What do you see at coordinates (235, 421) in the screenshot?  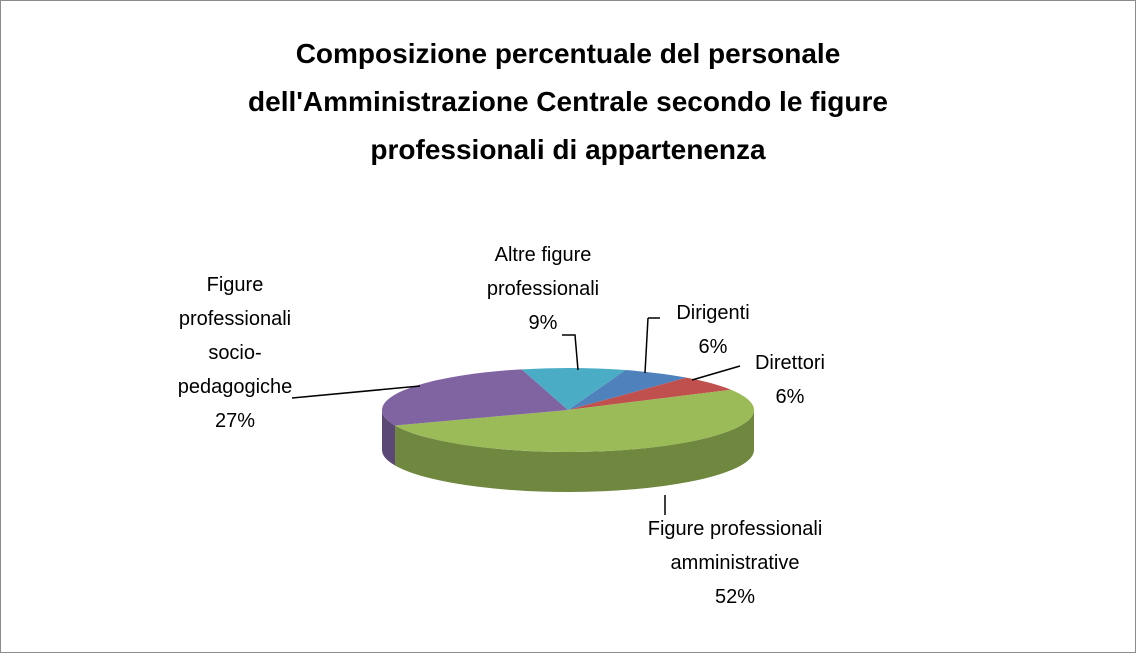 I see `label-value: 27%` at bounding box center [235, 421].